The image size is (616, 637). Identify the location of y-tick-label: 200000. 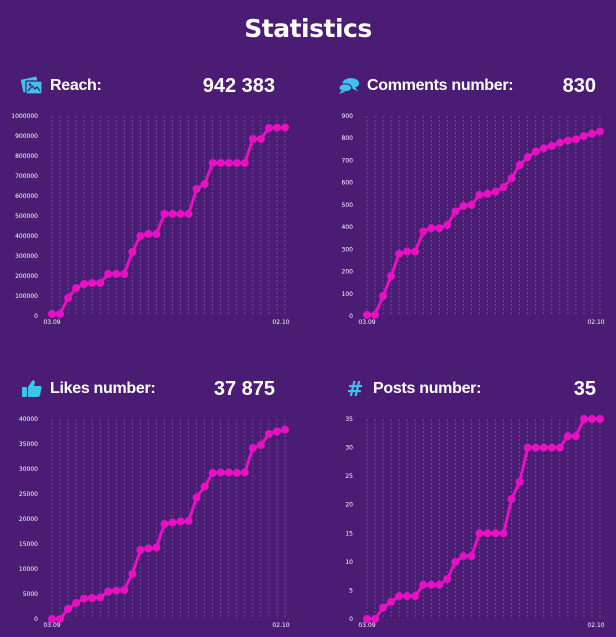
(26, 276).